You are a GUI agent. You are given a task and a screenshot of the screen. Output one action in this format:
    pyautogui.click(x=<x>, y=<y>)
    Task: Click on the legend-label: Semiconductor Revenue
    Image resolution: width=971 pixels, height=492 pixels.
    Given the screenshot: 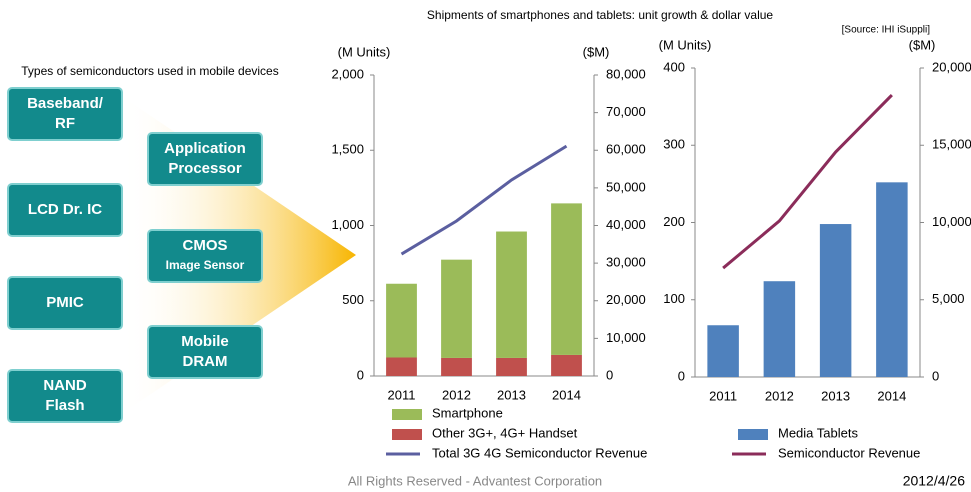 What is the action you would take?
    pyautogui.click(x=849, y=452)
    